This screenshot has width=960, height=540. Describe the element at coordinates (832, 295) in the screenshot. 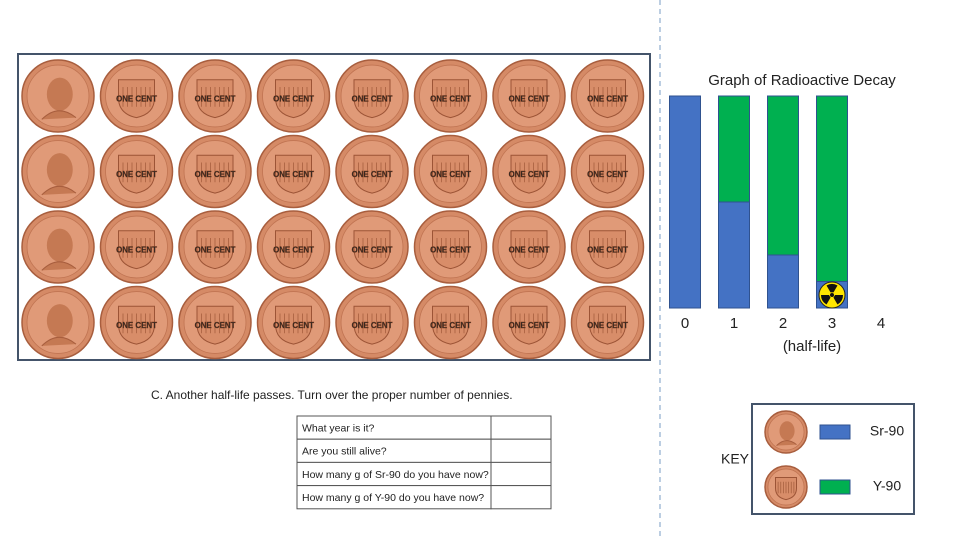

I see `radiation-core` at that location.